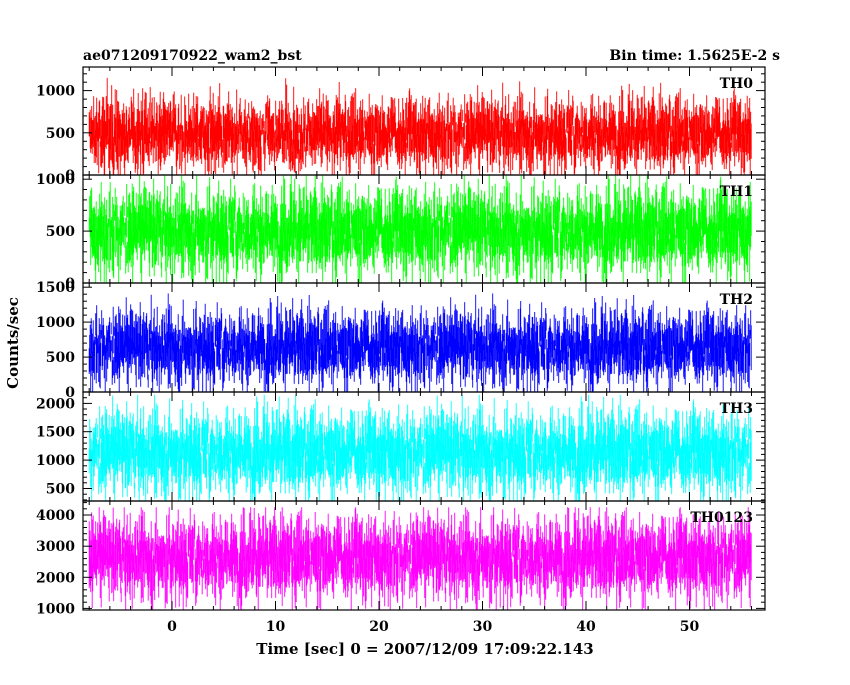  I want to click on series-th3-trace, so click(420, 447).